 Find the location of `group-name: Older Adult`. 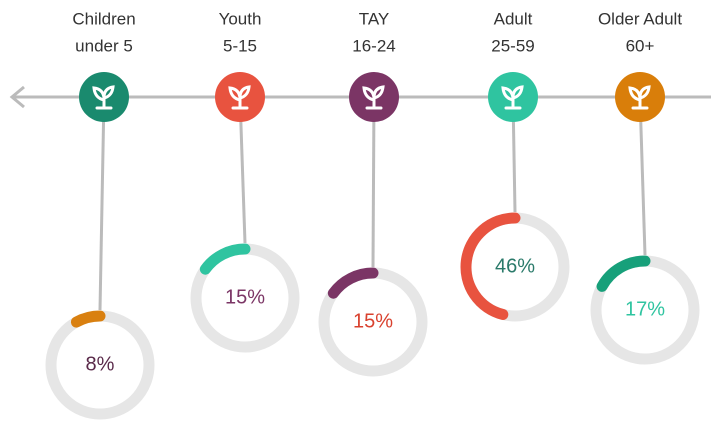

group-name: Older Adult is located at coordinates (640, 18).